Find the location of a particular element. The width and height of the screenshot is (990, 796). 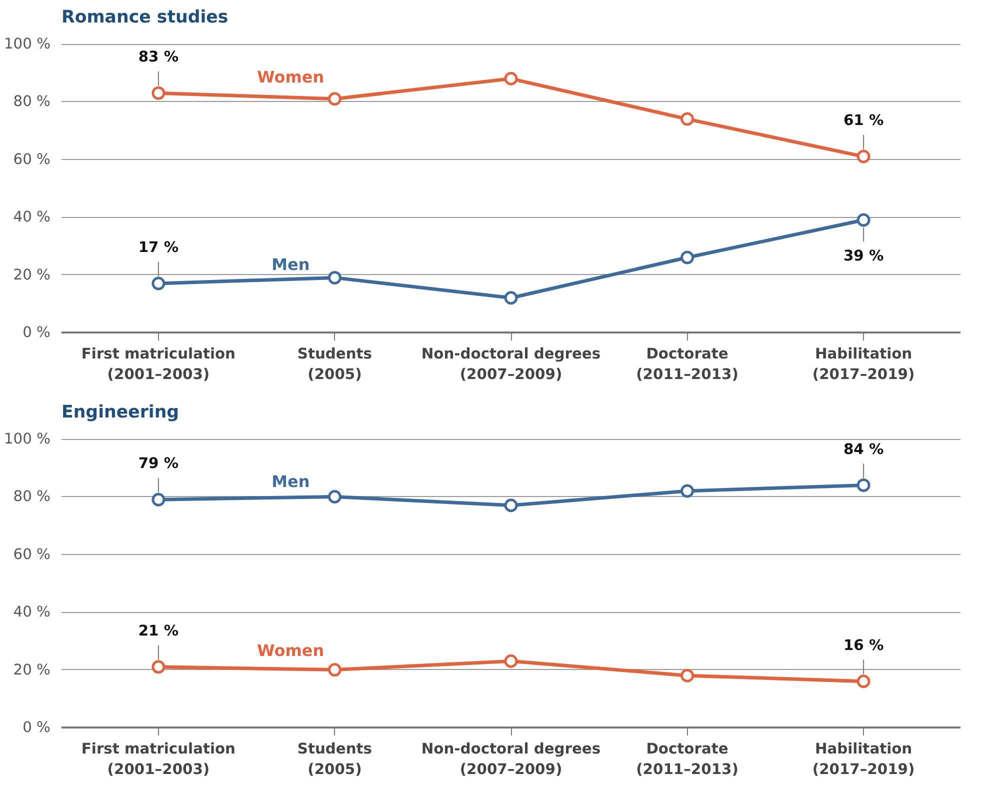

data-label: 61 % is located at coordinates (863, 121).